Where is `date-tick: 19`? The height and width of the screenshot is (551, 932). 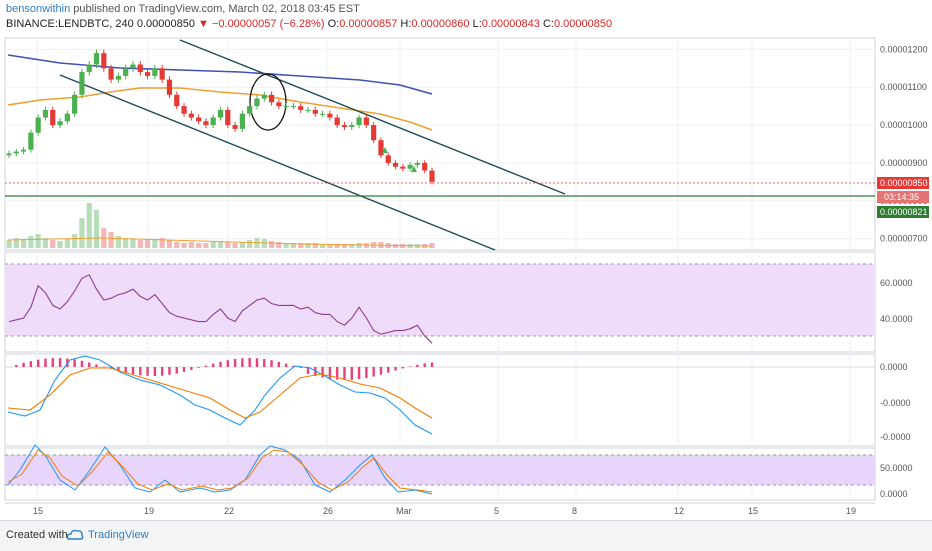
date-tick: 19 is located at coordinates (149, 511).